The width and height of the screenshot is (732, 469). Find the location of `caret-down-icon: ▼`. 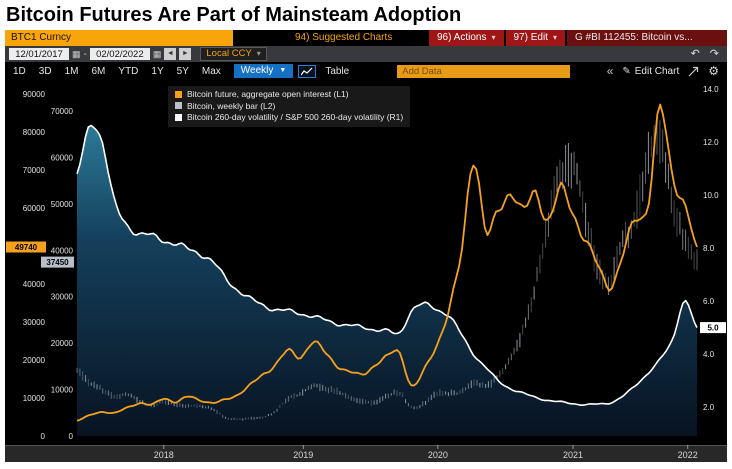

caret-down-icon: ▼ is located at coordinates (283, 70).